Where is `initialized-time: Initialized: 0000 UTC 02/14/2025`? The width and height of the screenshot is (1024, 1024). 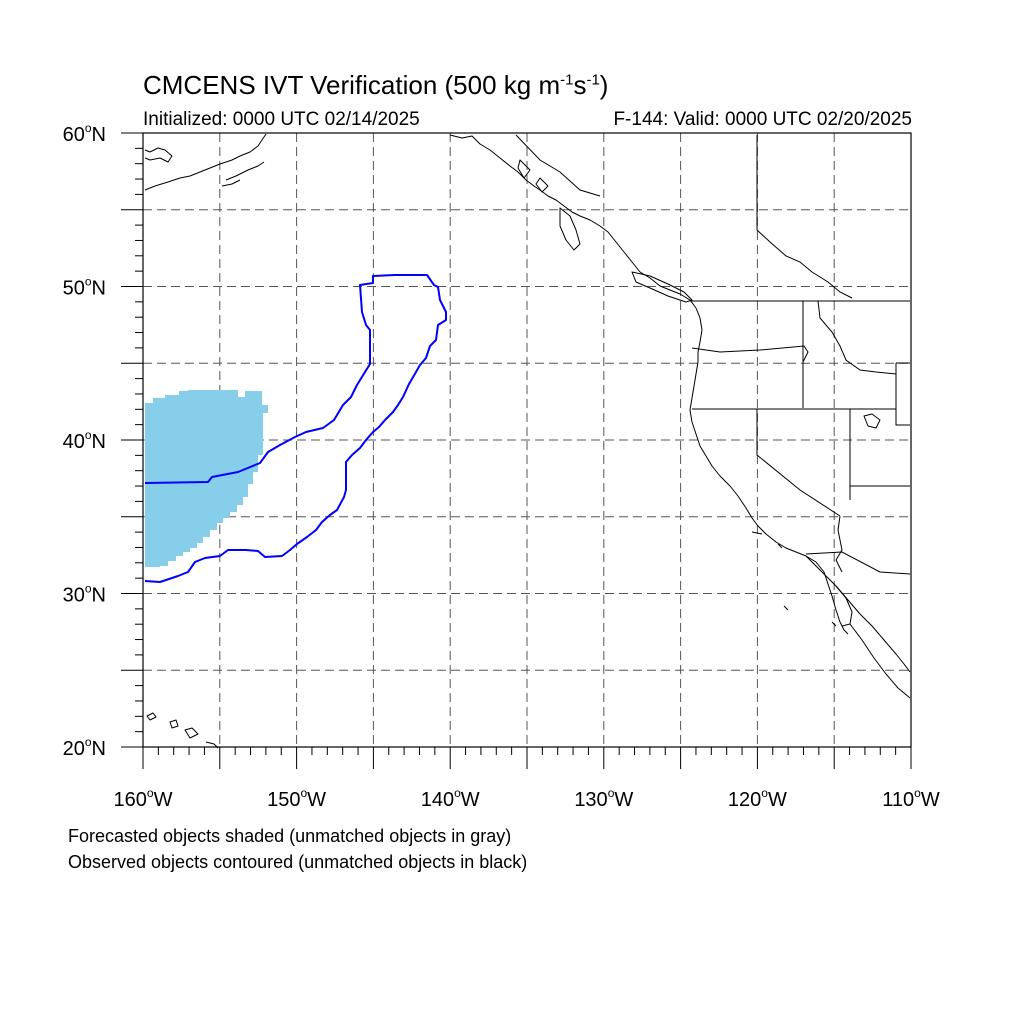 initialized-time: Initialized: 0000 UTC 02/14/2025 is located at coordinates (281, 119).